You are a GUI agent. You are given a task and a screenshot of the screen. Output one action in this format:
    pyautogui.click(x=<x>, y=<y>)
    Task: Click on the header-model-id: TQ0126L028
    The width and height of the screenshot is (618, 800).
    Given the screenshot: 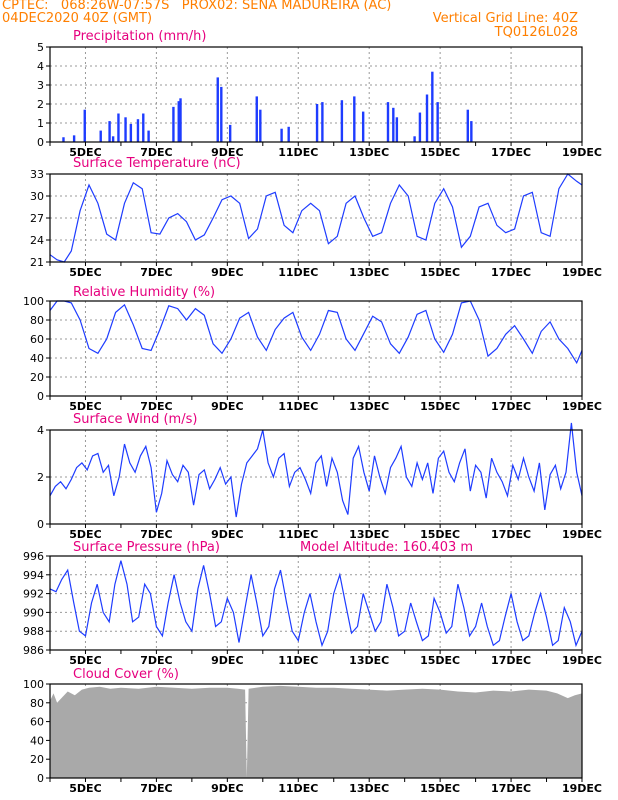 What is the action you would take?
    pyautogui.click(x=536, y=32)
    